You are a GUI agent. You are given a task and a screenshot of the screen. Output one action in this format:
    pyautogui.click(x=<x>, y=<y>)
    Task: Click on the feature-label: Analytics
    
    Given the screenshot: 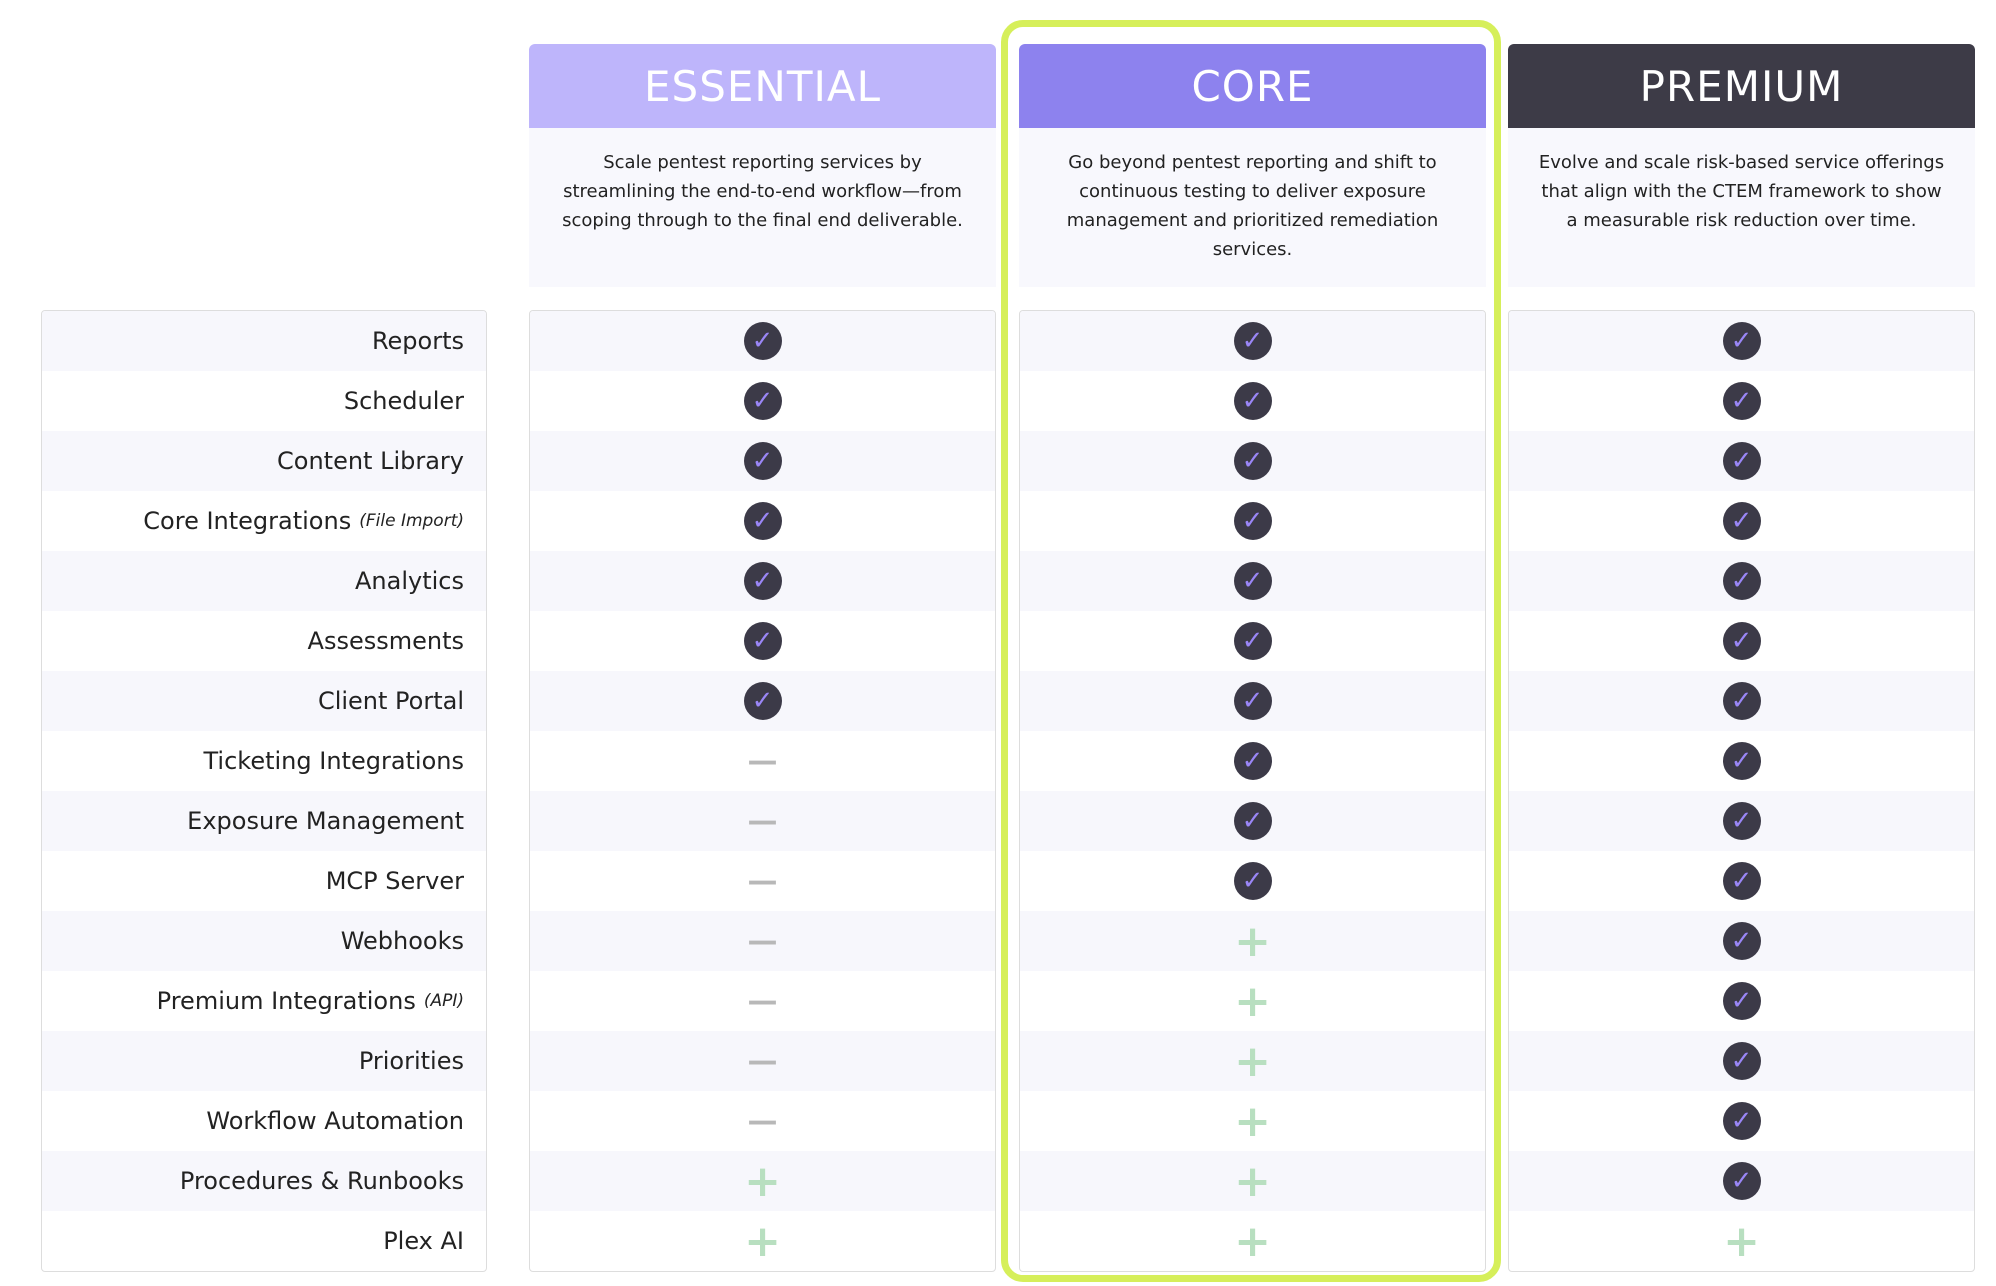 What is the action you would take?
    pyautogui.click(x=409, y=581)
    